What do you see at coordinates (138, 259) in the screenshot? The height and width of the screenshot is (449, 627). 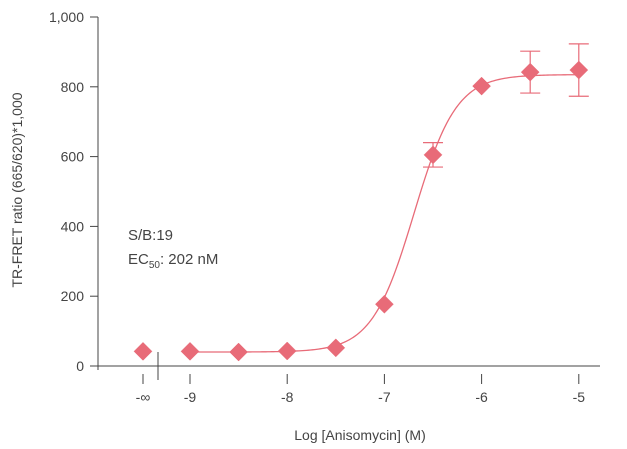 I see `ec50-prefix: EC` at bounding box center [138, 259].